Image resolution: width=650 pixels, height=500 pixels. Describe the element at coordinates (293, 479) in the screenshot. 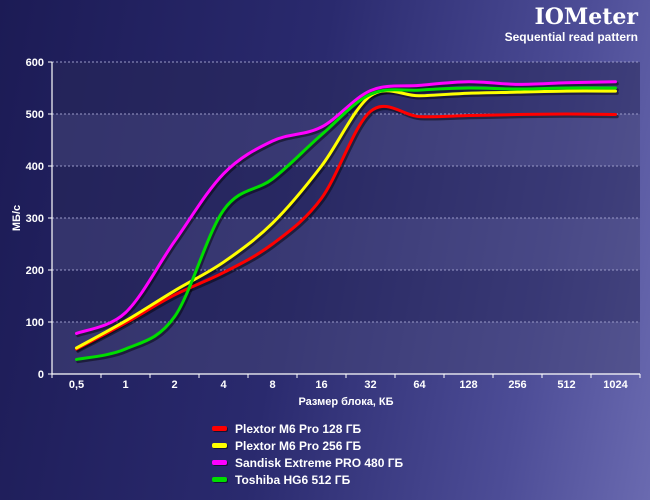

I see `legend-label: Toshiba HG6 512 ГБ` at that location.